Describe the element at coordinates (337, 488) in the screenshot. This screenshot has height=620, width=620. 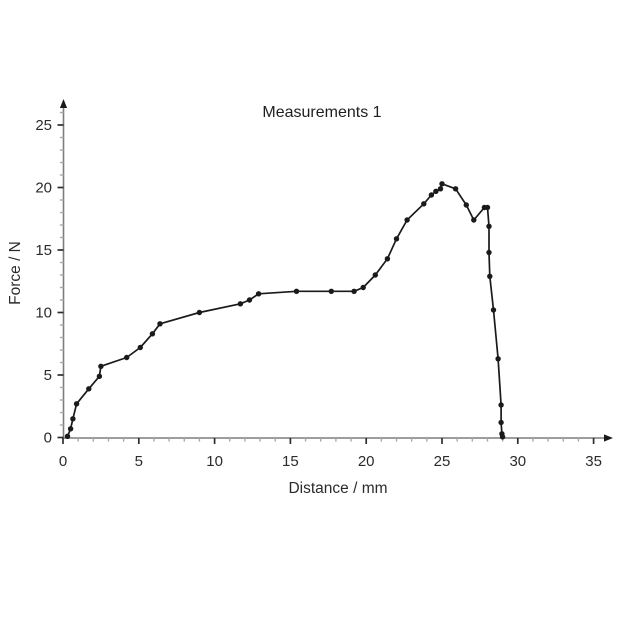
I see `x-axis-title: Distance / mm` at that location.